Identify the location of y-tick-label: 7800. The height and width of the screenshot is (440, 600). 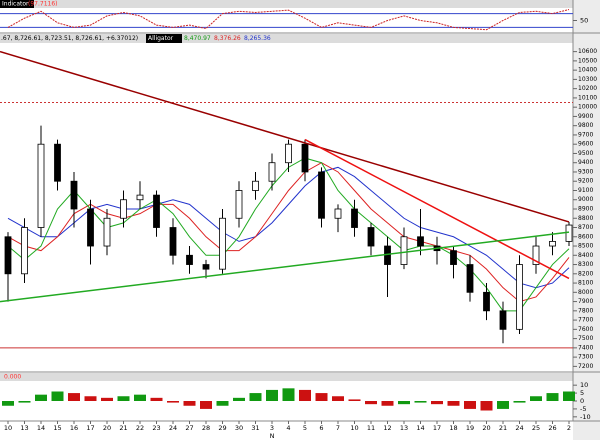
(585, 310).